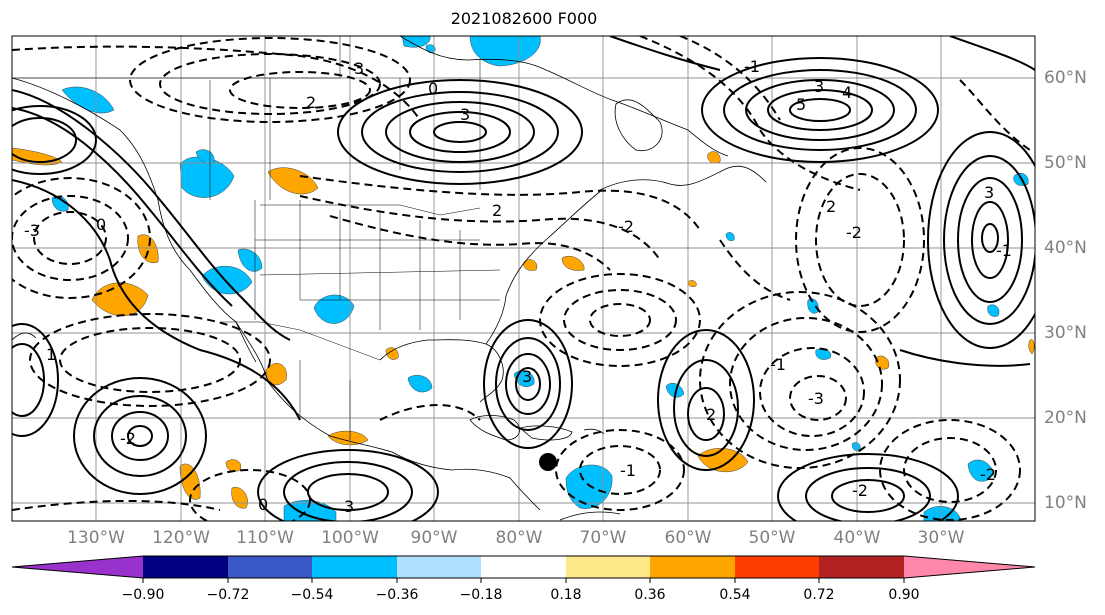 The image size is (1105, 615). I want to click on contour-label: 4, so click(847, 92).